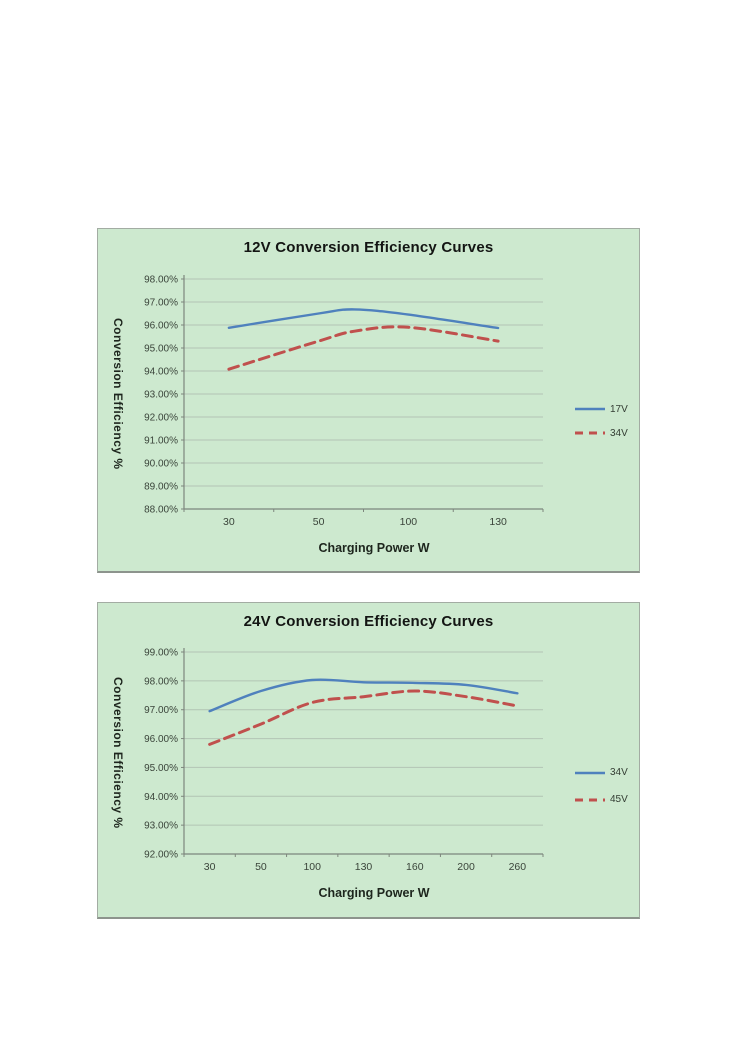 This screenshot has width=737, height=1043. What do you see at coordinates (161, 487) in the screenshot?
I see `y-tick-label: 89.00%` at bounding box center [161, 487].